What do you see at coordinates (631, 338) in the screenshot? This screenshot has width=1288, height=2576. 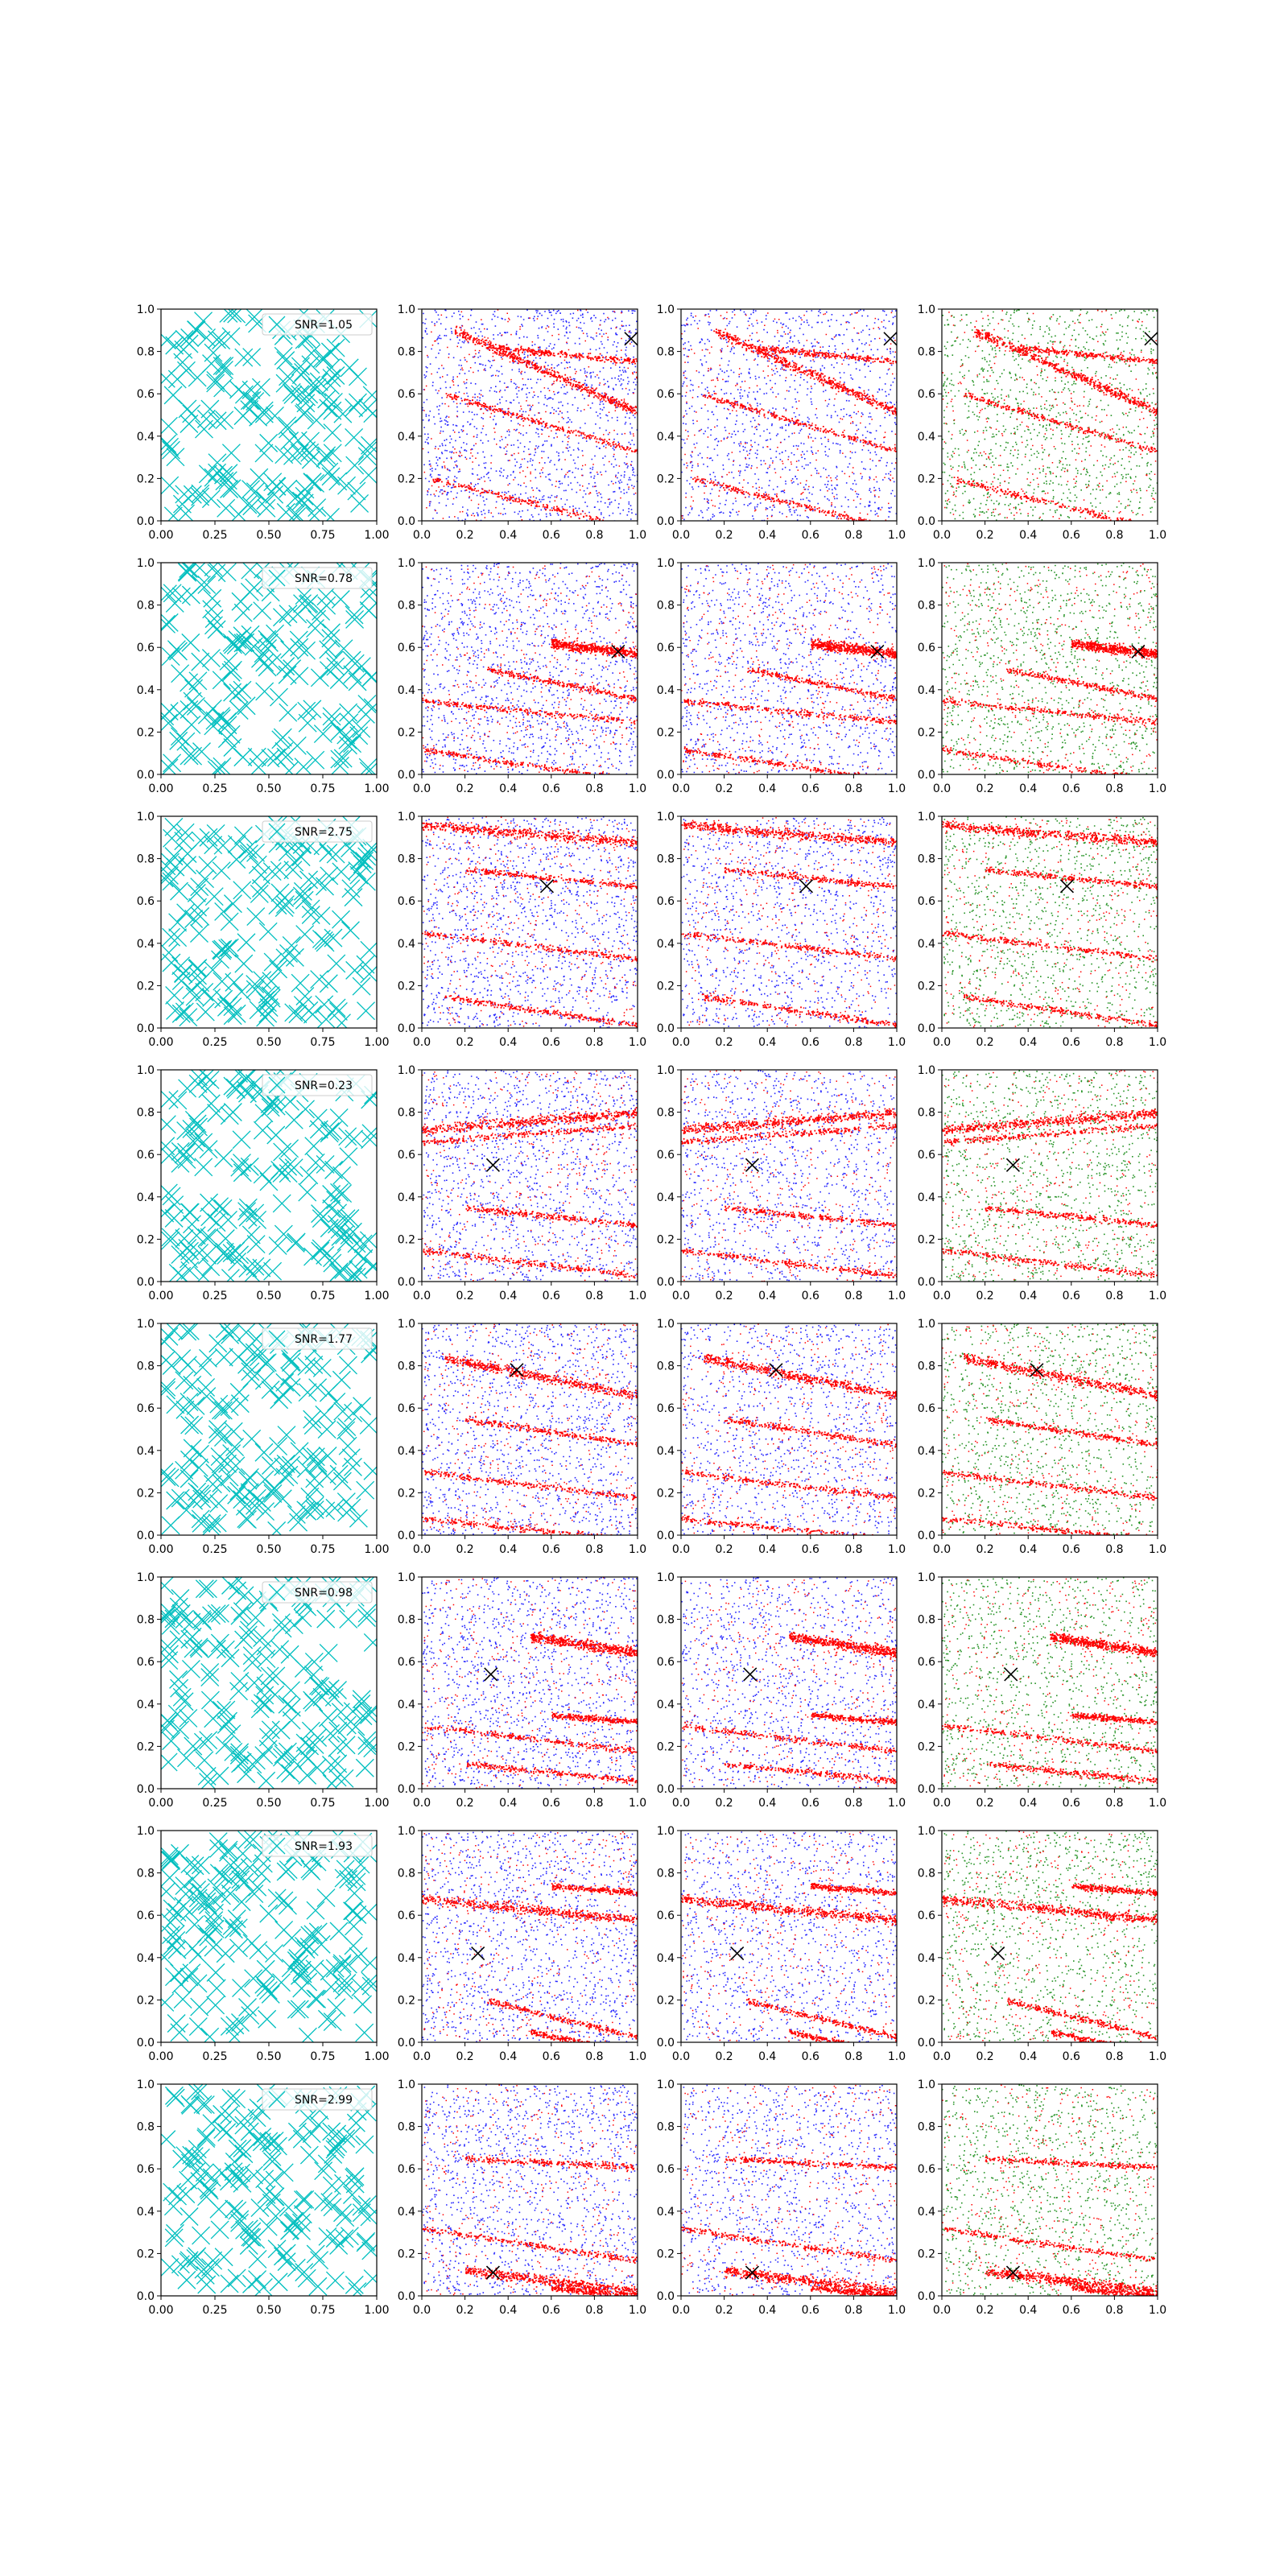 I see `source-marker` at bounding box center [631, 338].